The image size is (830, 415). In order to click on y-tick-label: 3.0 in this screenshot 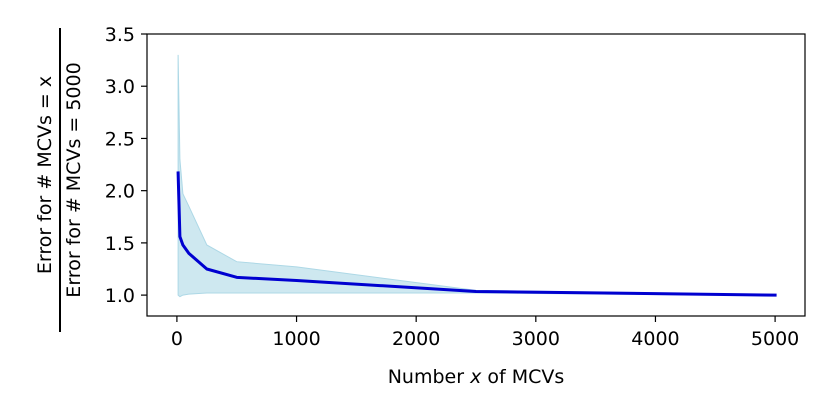, I will do `click(120, 87)`.